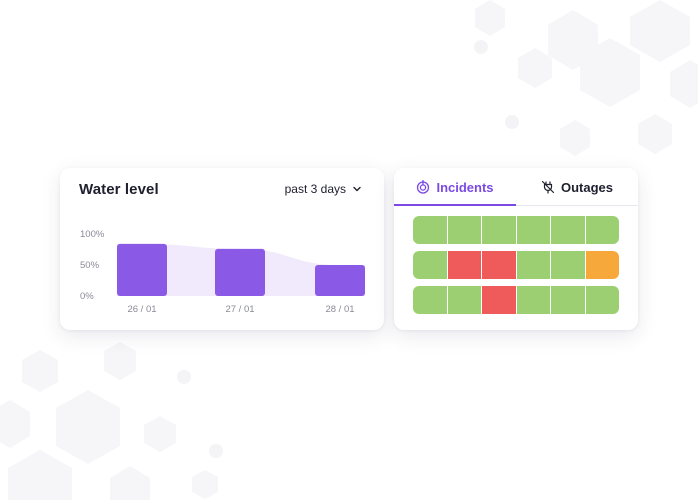 The height and width of the screenshot is (500, 698). I want to click on time-range-label: past 3 days, so click(315, 189).